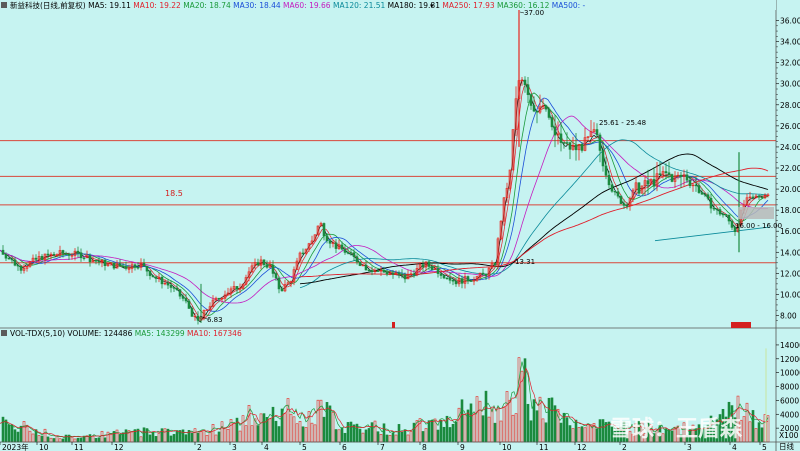 The height and width of the screenshot is (451, 800). What do you see at coordinates (567, 5) in the screenshot?
I see `ma-legend-item: MA500: -` at bounding box center [567, 5].